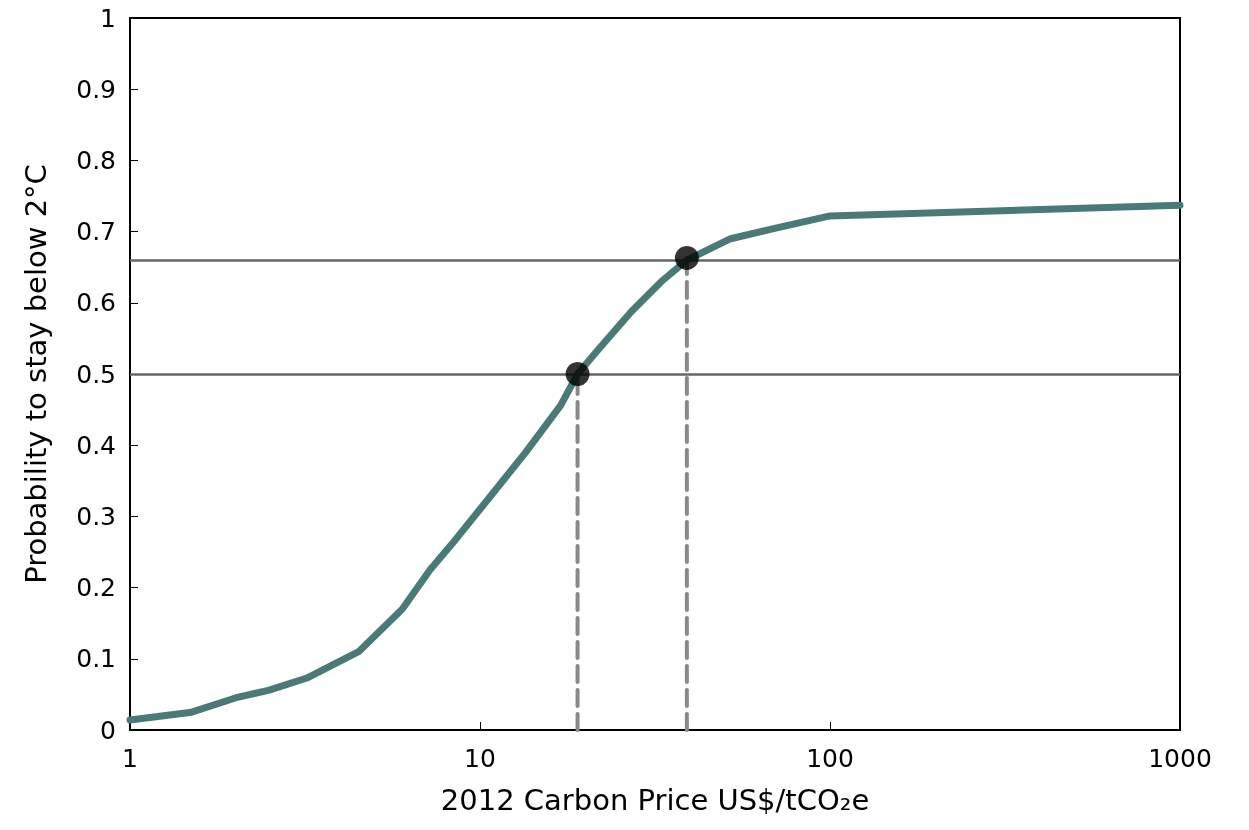  Describe the element at coordinates (830, 758) in the screenshot. I see `x-tick-label: 100` at that location.